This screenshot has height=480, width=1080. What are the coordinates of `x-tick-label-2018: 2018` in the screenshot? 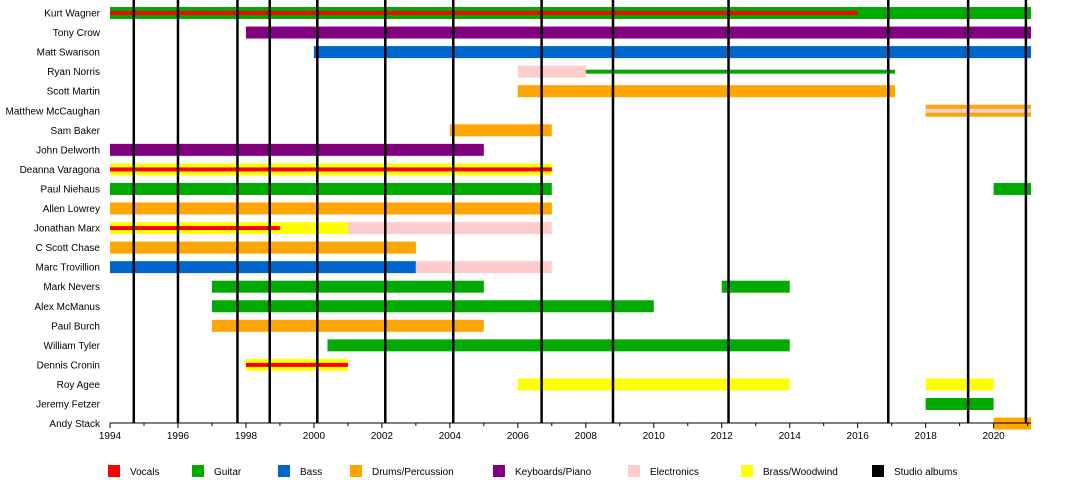 It's located at (926, 436).